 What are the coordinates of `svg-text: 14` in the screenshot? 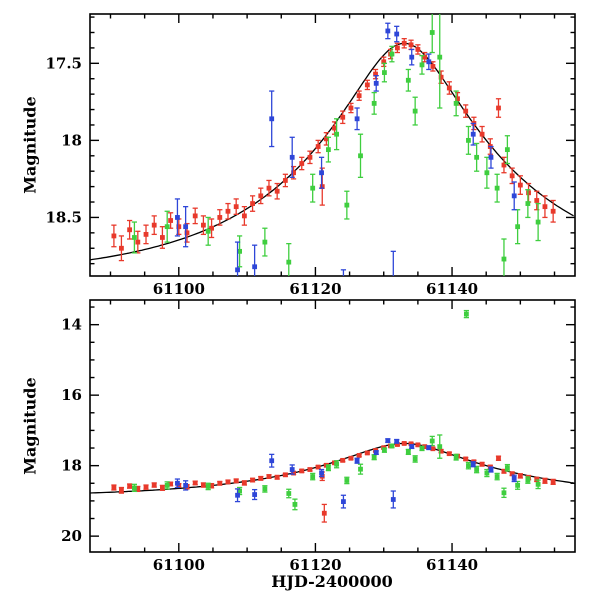 It's located at (71, 325).